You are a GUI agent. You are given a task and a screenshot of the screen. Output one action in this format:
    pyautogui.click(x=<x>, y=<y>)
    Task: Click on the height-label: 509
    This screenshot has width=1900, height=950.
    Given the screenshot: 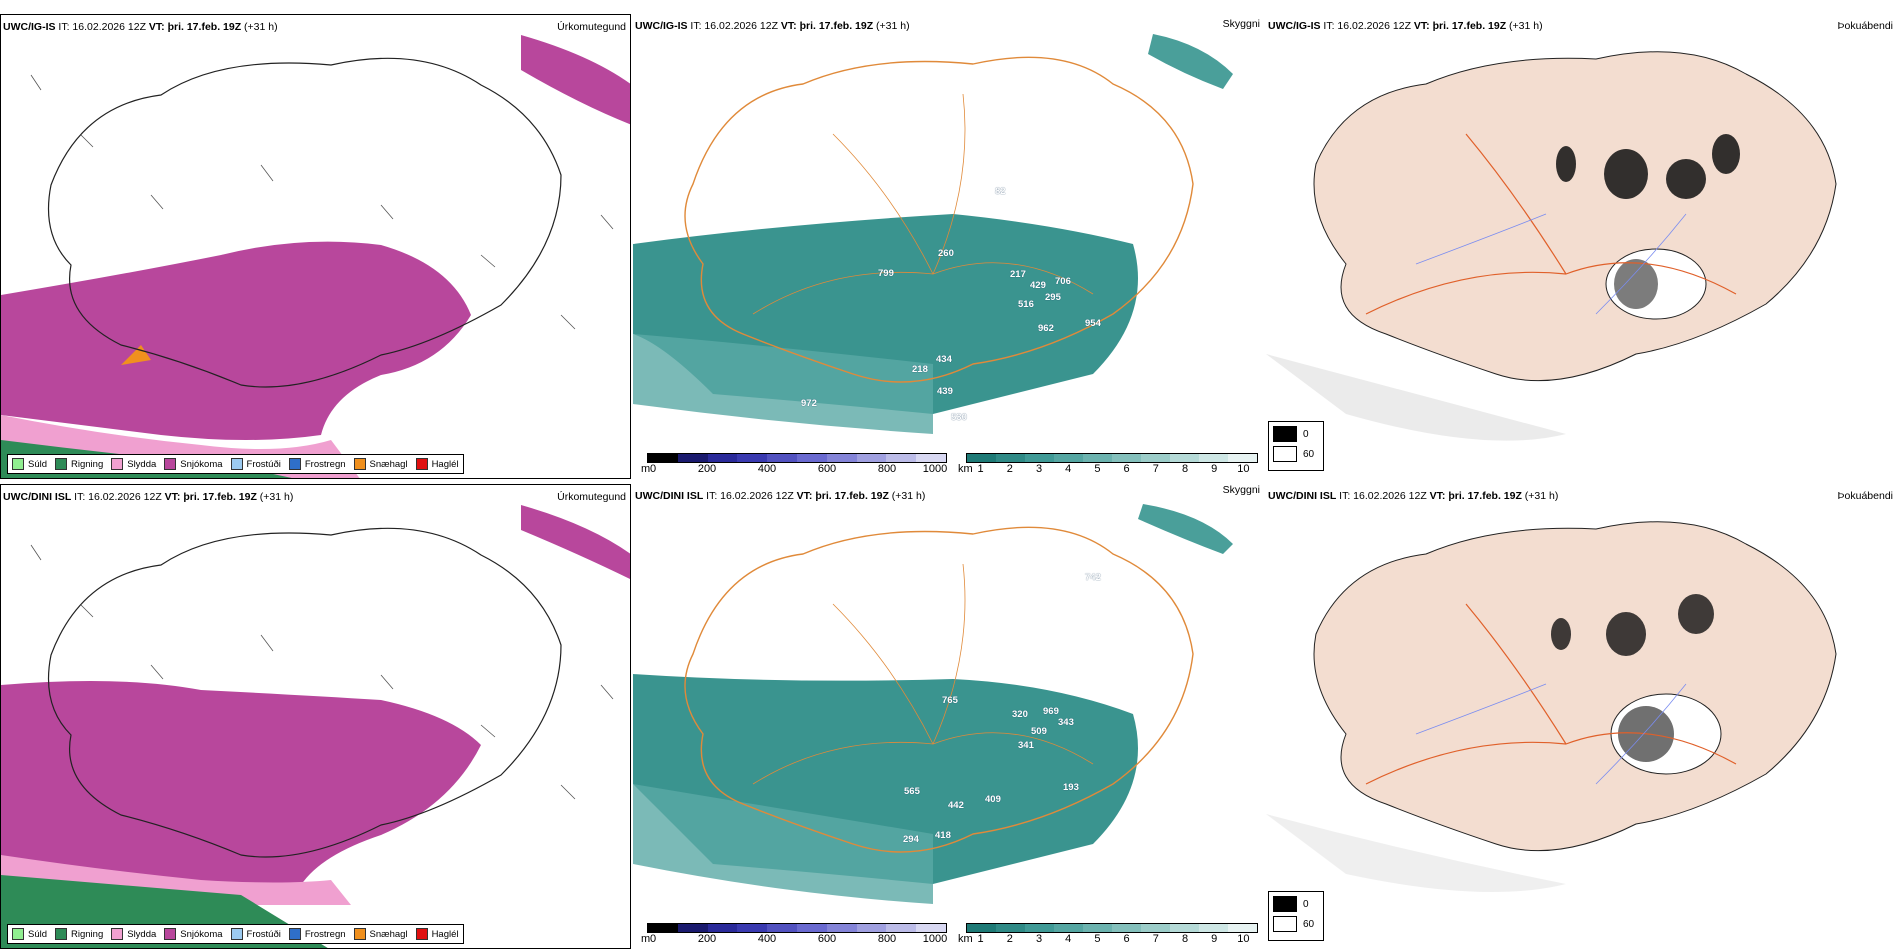 What is the action you would take?
    pyautogui.click(x=1039, y=731)
    